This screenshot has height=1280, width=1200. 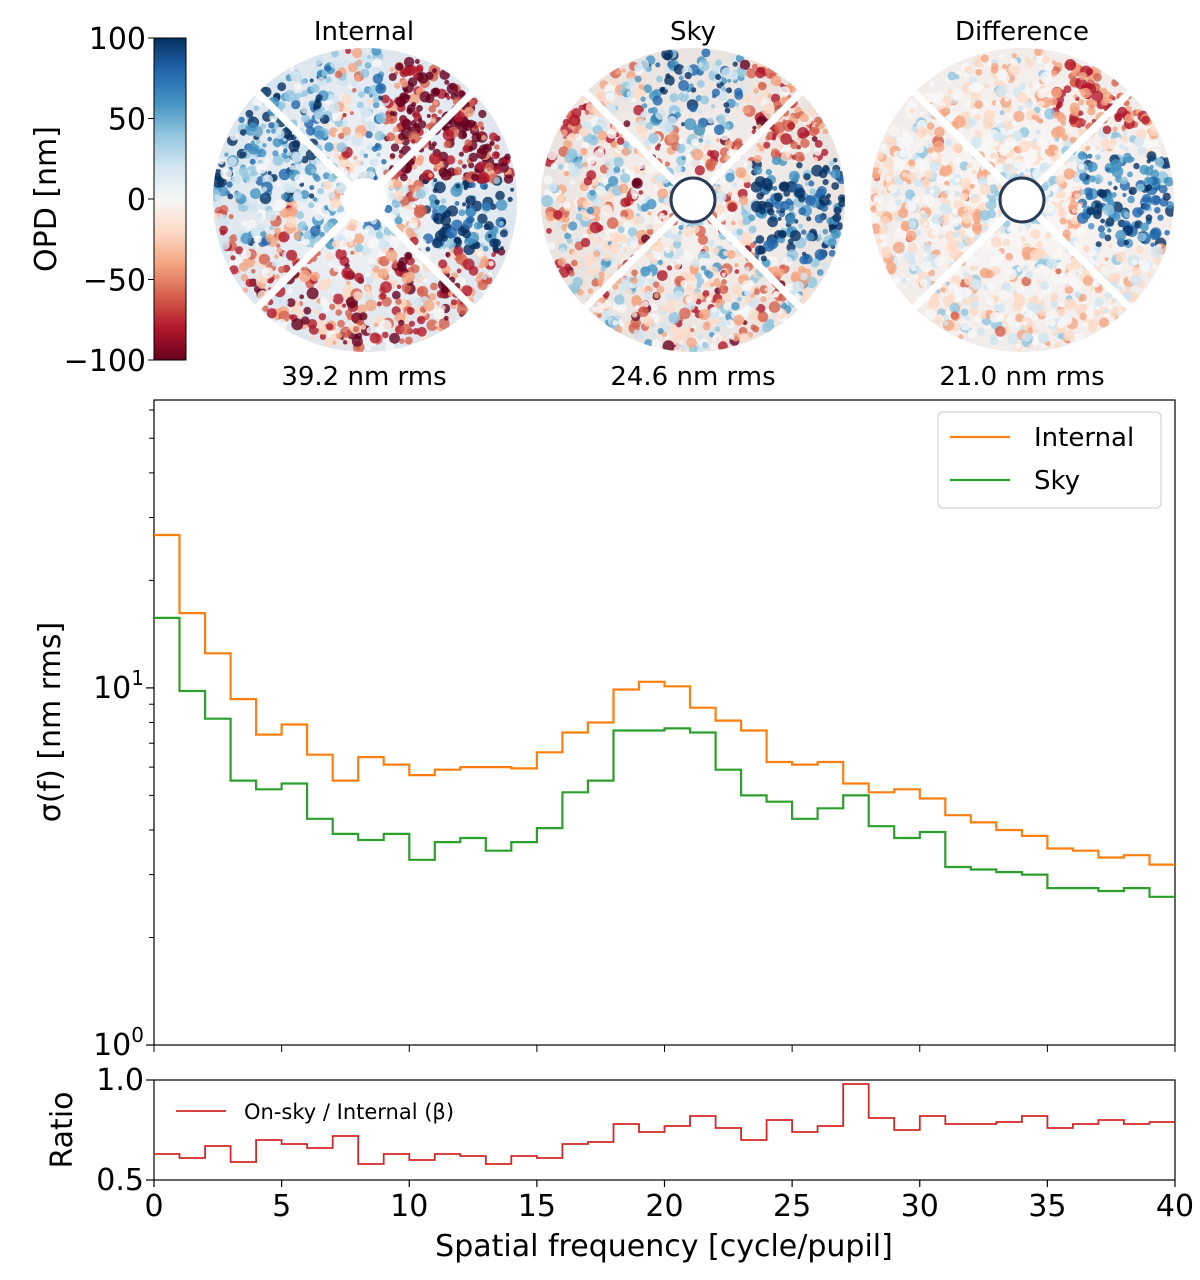 I want to click on opd-map-sky: Sky 24.6 nm rms, so click(x=693, y=204).